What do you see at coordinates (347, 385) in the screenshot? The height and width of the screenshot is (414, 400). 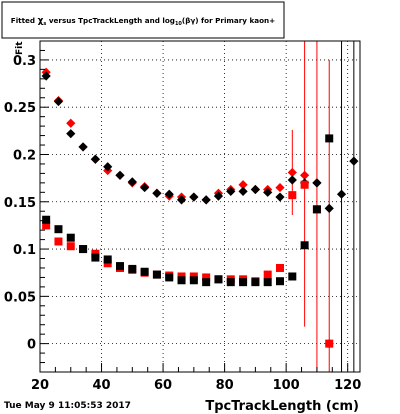 I see `x-tick-label: 120` at bounding box center [347, 385].